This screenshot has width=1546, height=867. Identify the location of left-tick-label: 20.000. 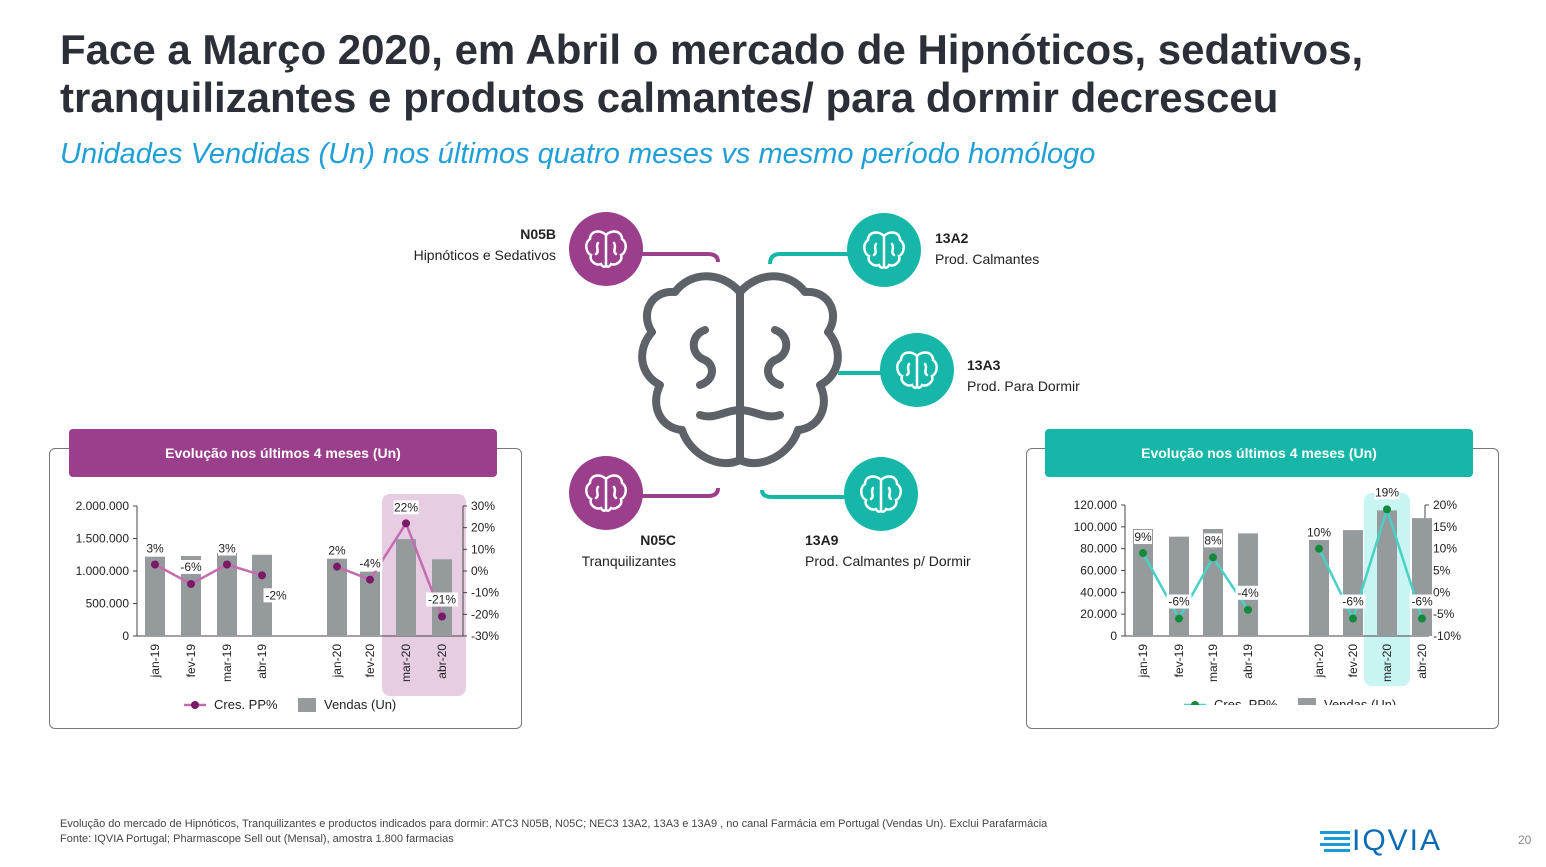
(1098, 614).